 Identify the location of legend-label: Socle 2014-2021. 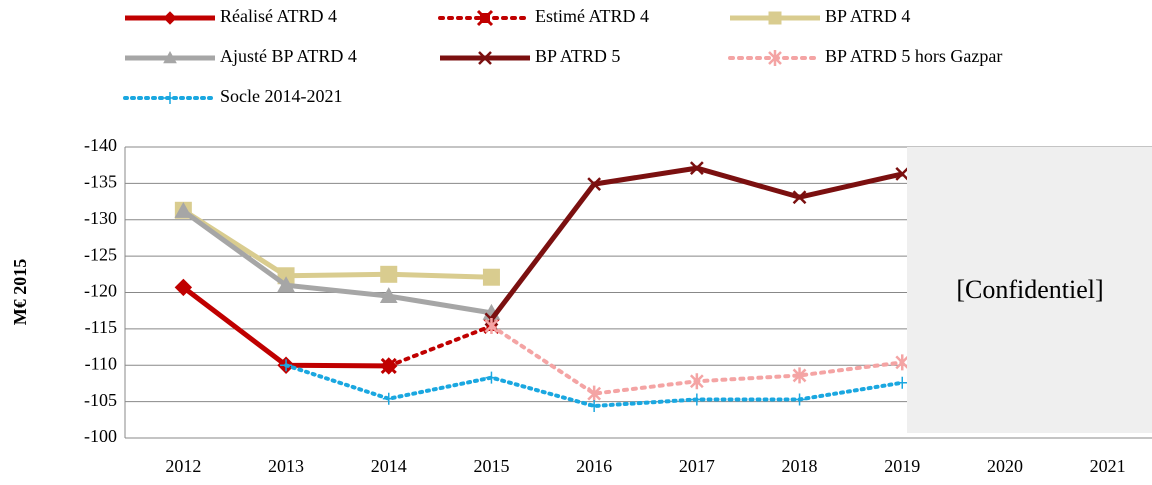
(281, 96).